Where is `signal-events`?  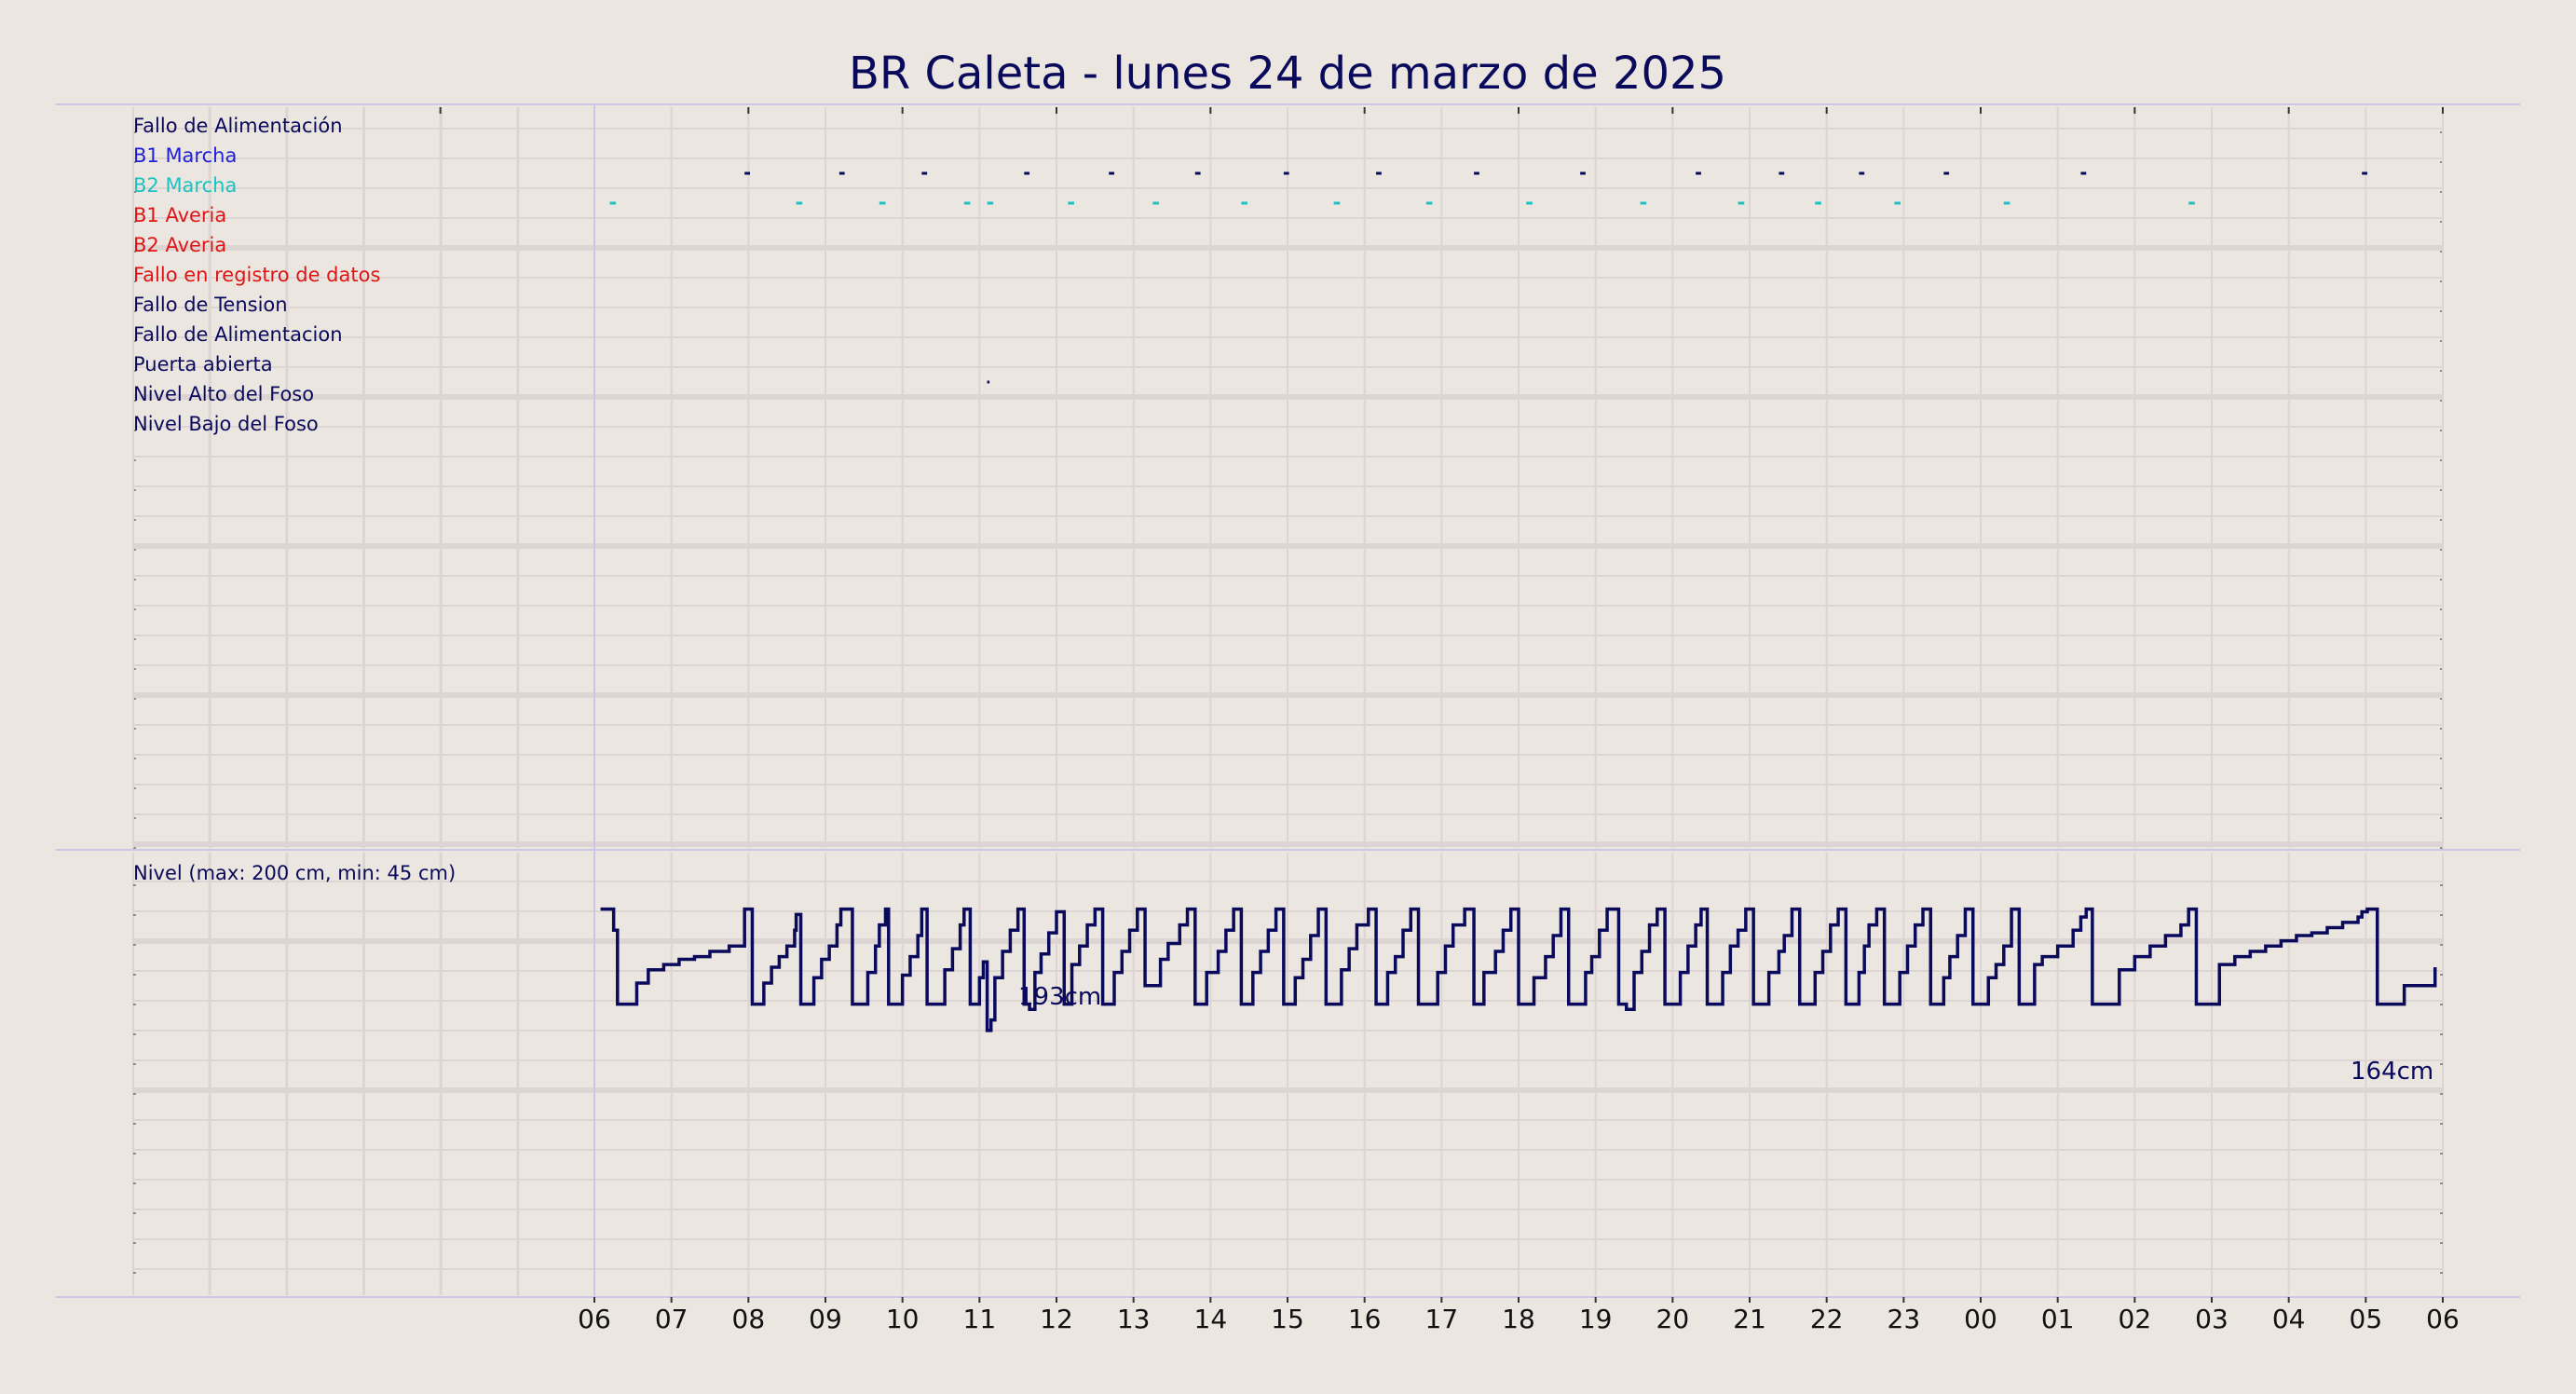 signal-events is located at coordinates (1488, 277).